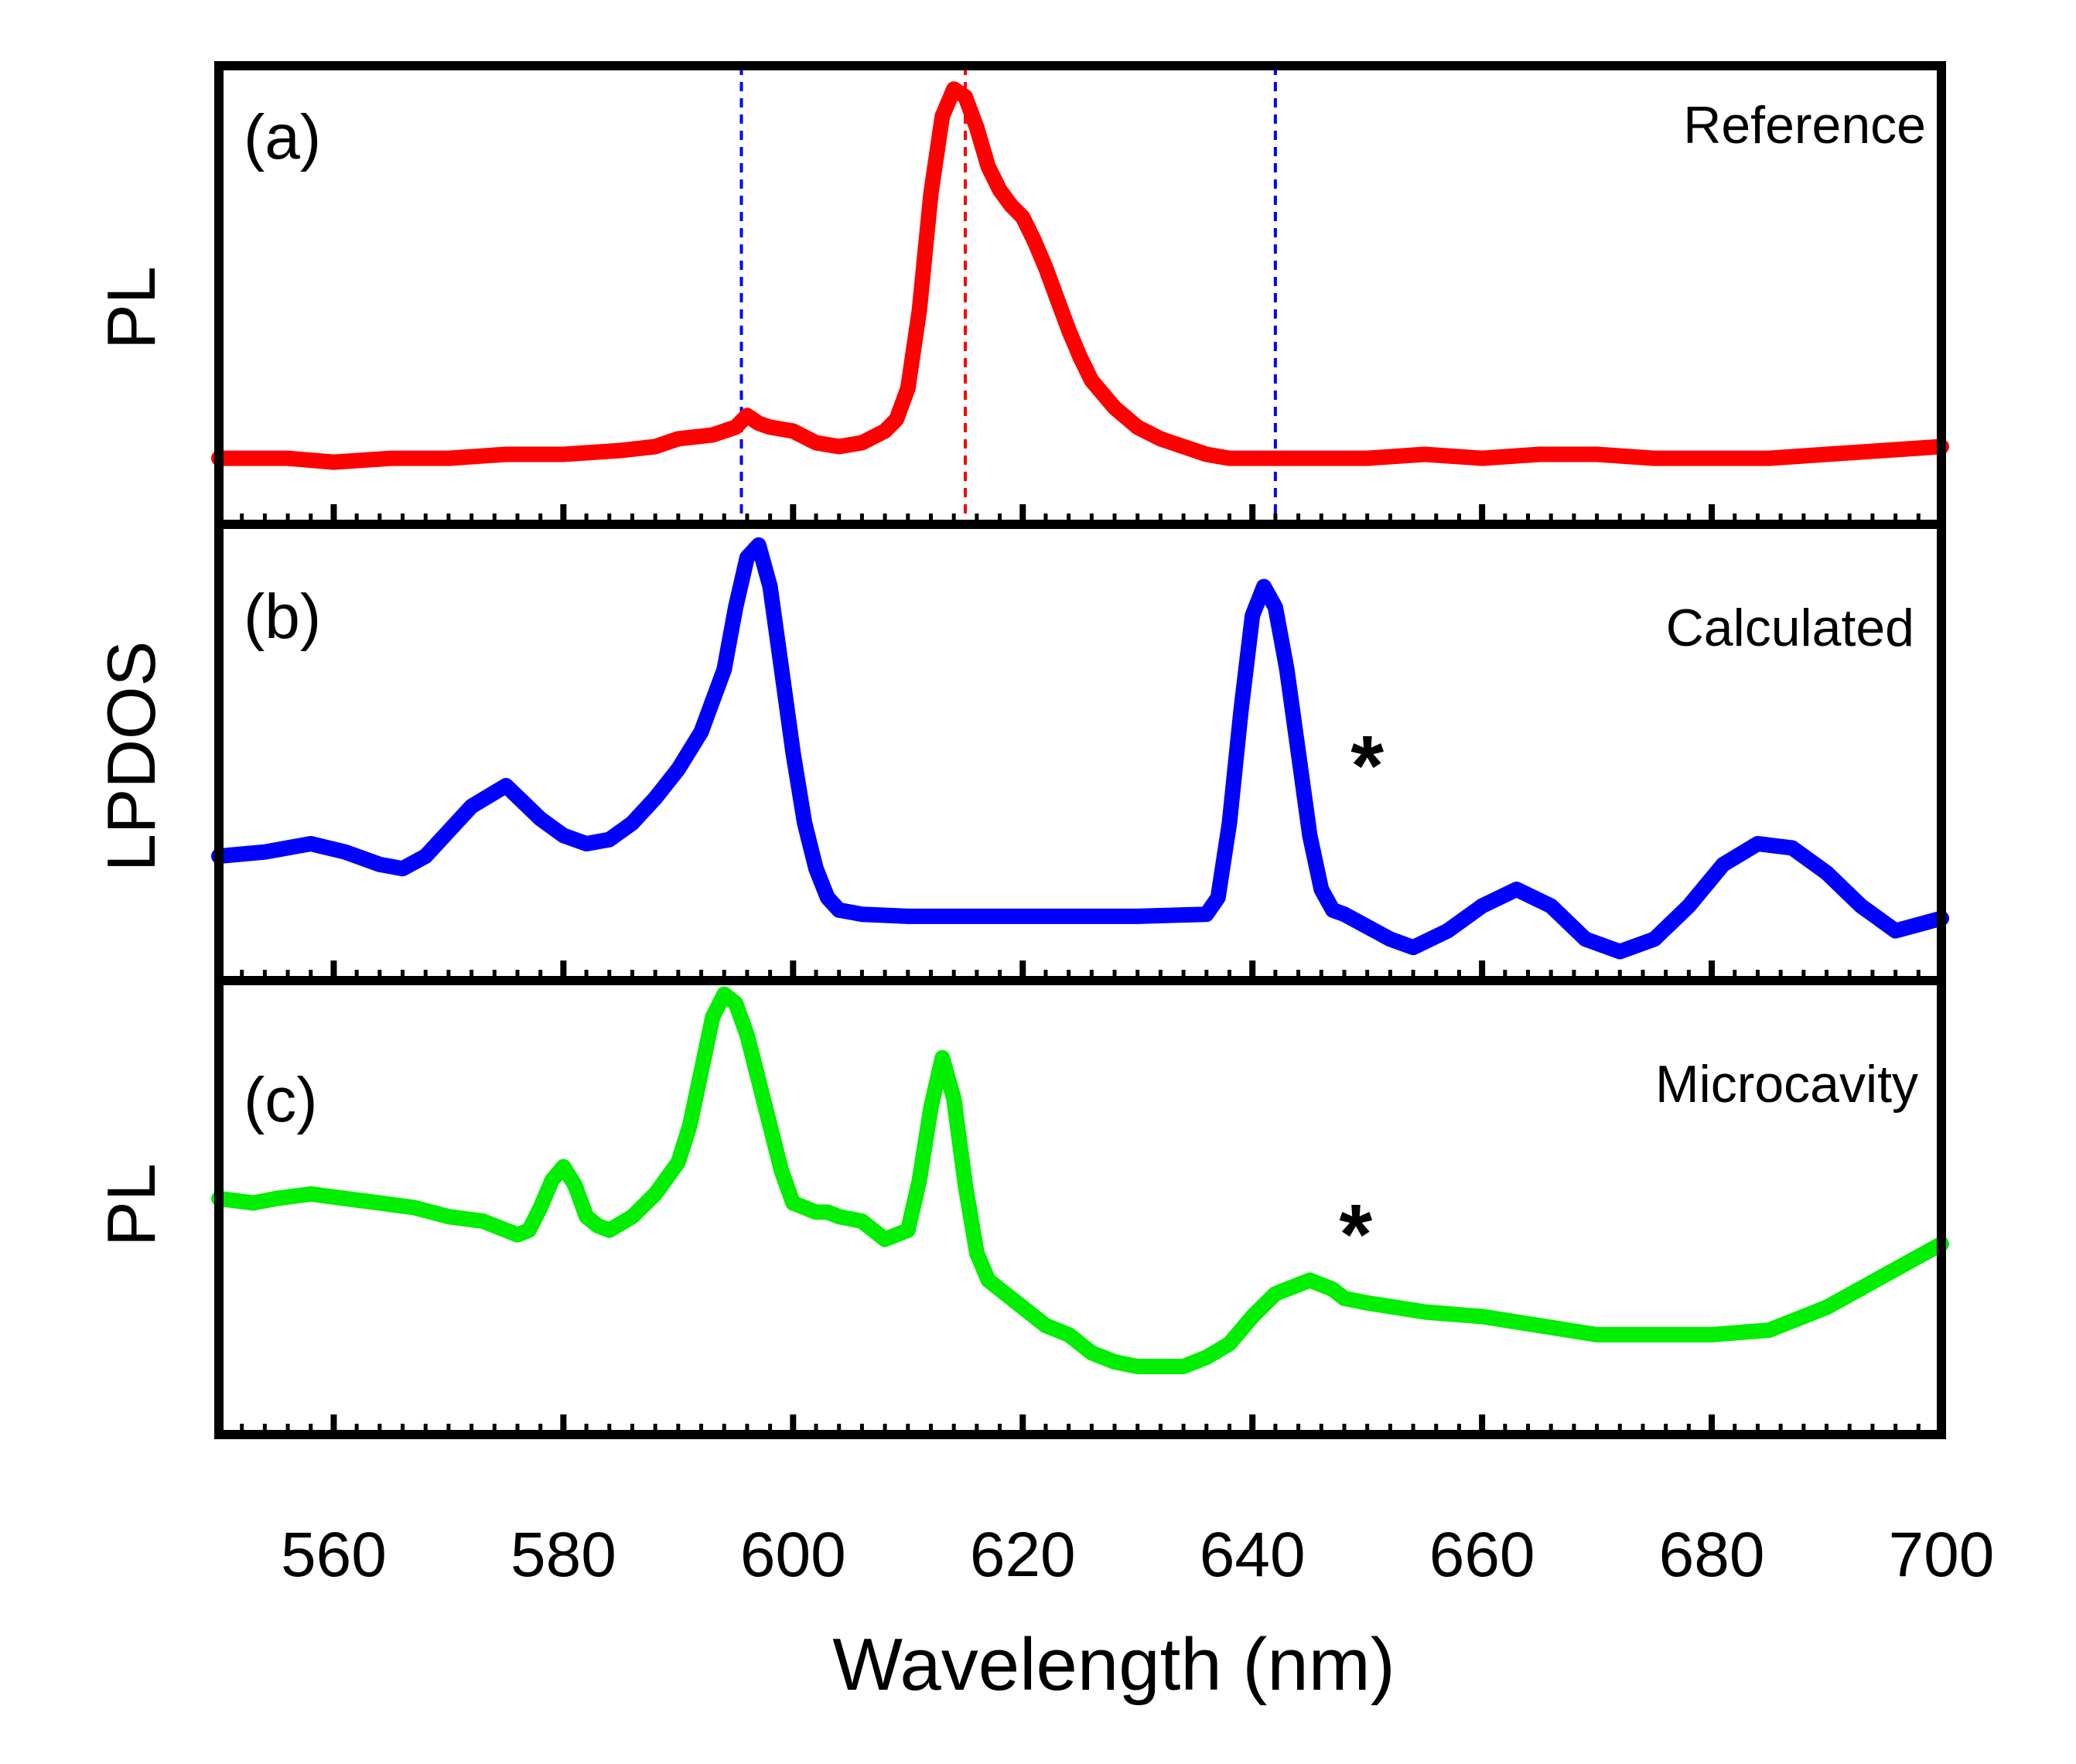 This screenshot has width=2076, height=1764. Describe the element at coordinates (793, 1555) in the screenshot. I see `x-tick-label-600: 600` at that location.